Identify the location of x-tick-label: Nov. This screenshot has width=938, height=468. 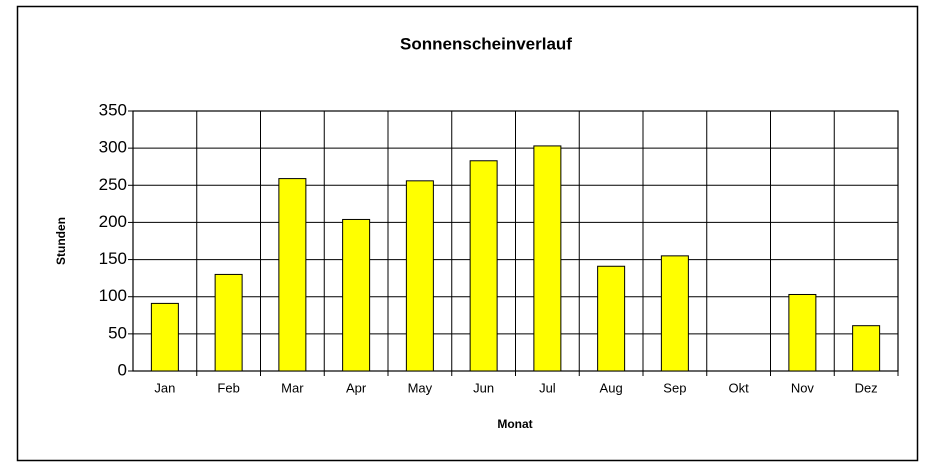
(803, 387).